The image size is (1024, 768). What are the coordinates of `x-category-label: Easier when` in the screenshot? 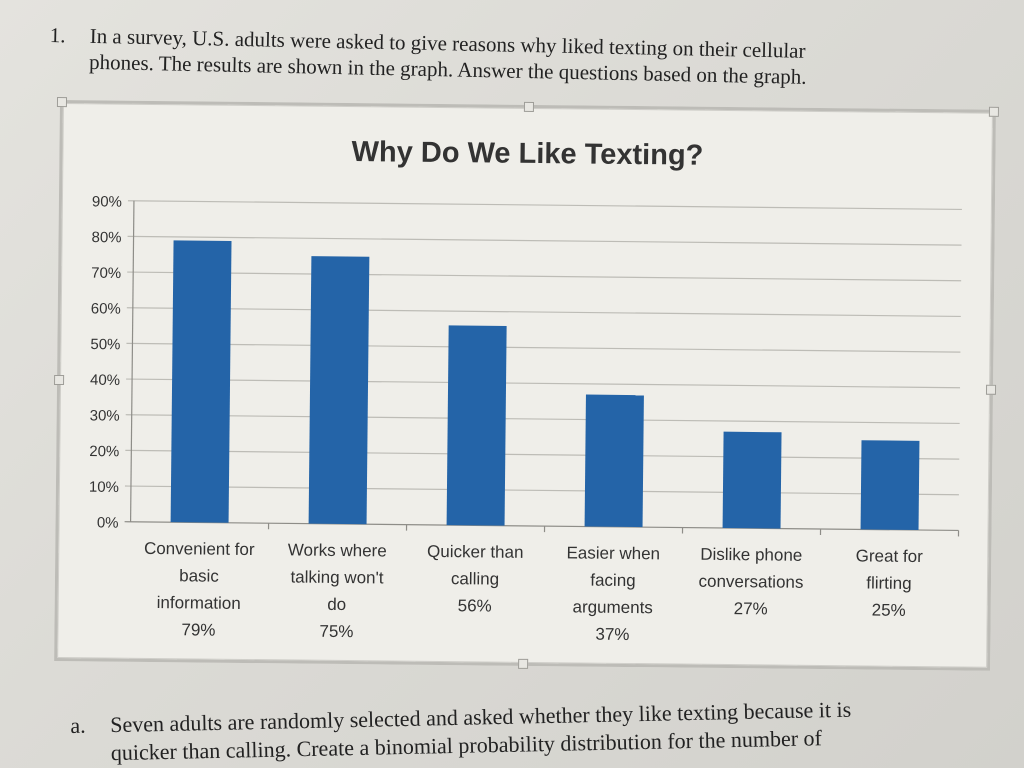 It's located at (613, 553).